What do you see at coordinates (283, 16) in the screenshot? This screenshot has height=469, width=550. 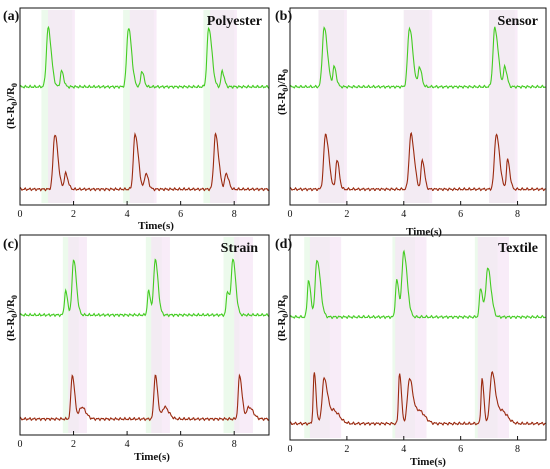 I see `panel-letter: (b)` at bounding box center [283, 16].